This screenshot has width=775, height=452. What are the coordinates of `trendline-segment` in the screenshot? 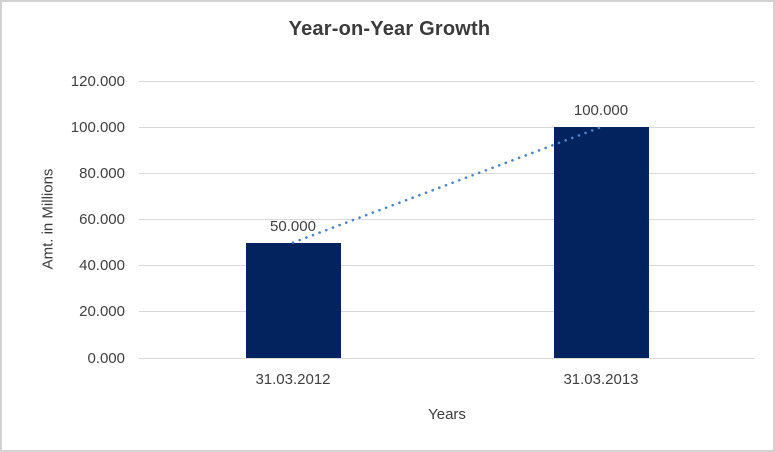 It's located at (447, 184).